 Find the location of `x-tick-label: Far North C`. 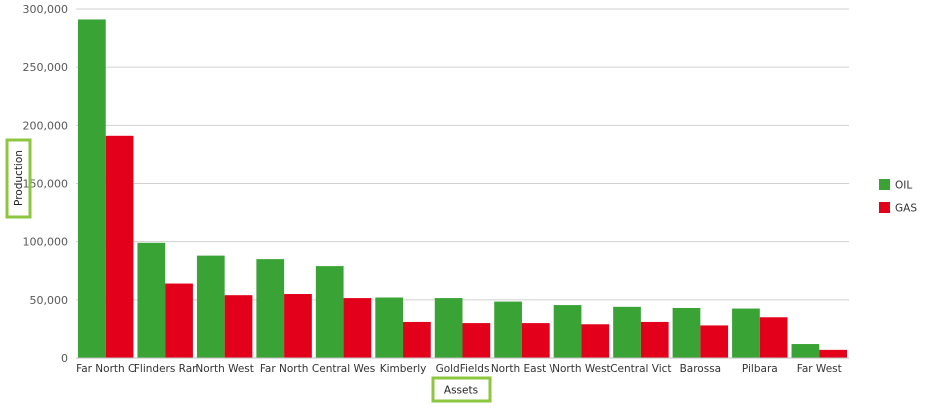

x-tick-label: Far North C is located at coordinates (105, 369).